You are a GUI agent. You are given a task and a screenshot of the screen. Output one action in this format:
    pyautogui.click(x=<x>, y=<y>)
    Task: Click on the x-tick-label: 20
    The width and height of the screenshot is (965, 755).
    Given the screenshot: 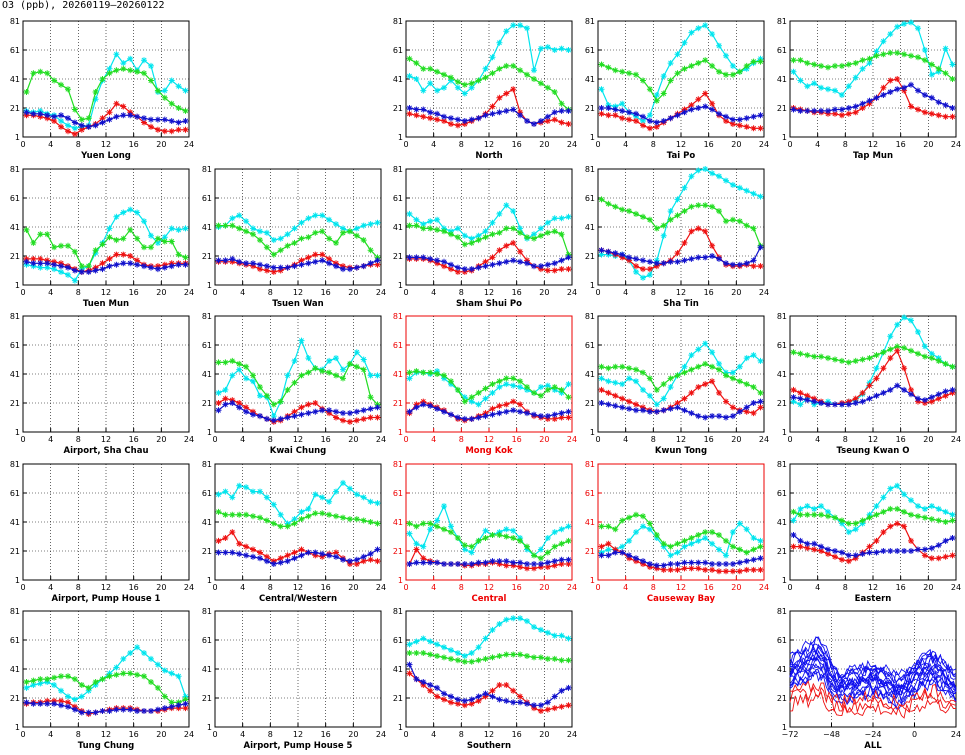 What is the action you would take?
    pyautogui.click(x=928, y=144)
    